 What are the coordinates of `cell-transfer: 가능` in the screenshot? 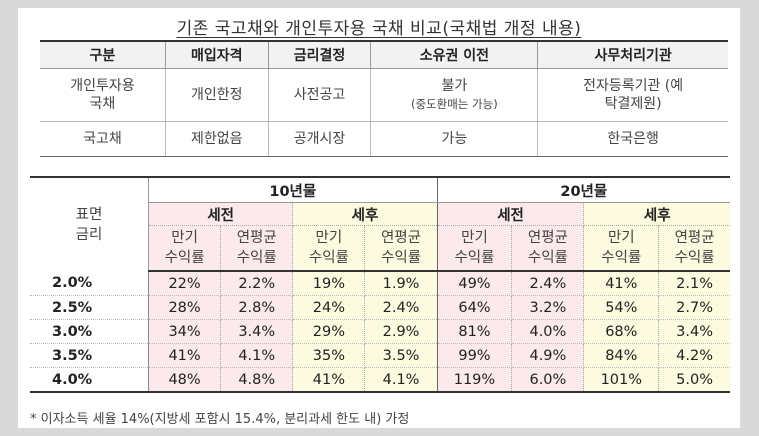 It's located at (454, 139).